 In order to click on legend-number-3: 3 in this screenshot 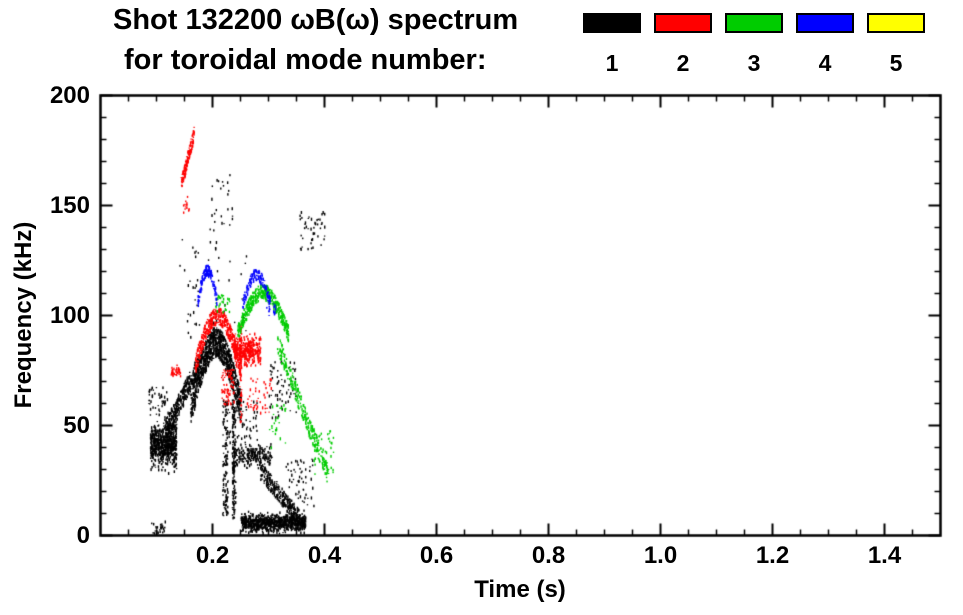, I will do `click(754, 63)`.